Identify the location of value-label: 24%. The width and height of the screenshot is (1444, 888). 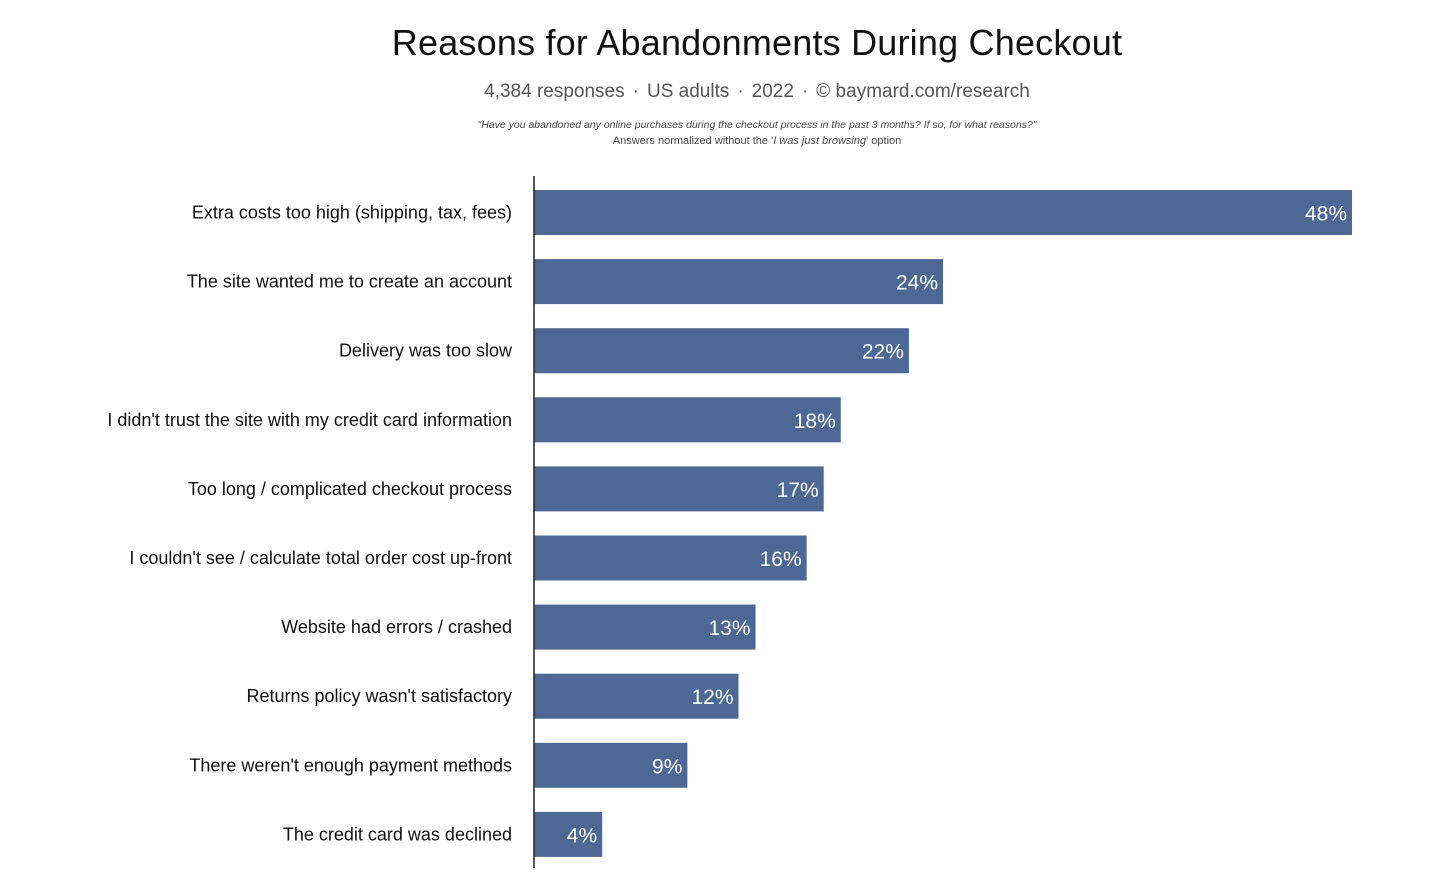
(917, 283).